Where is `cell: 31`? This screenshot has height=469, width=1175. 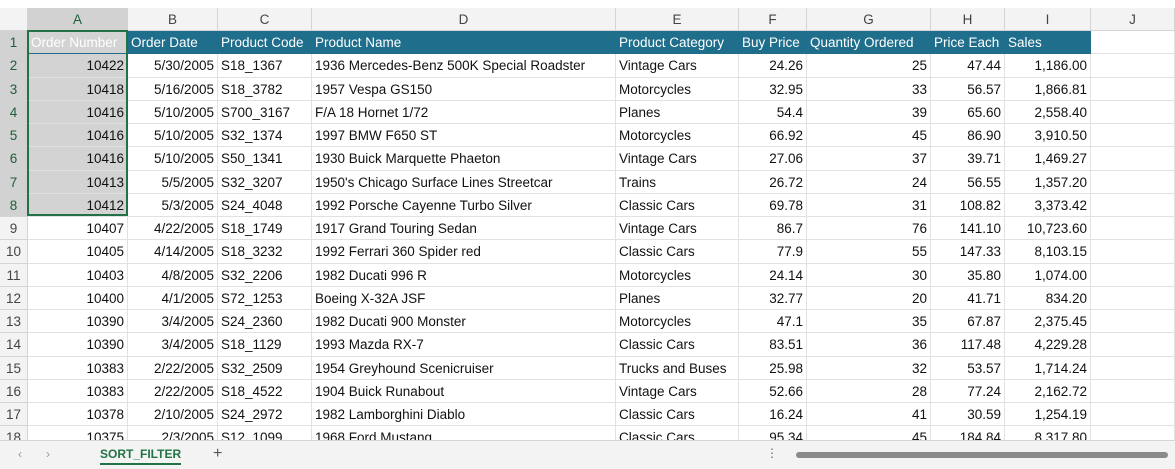
cell: 31 is located at coordinates (869, 205).